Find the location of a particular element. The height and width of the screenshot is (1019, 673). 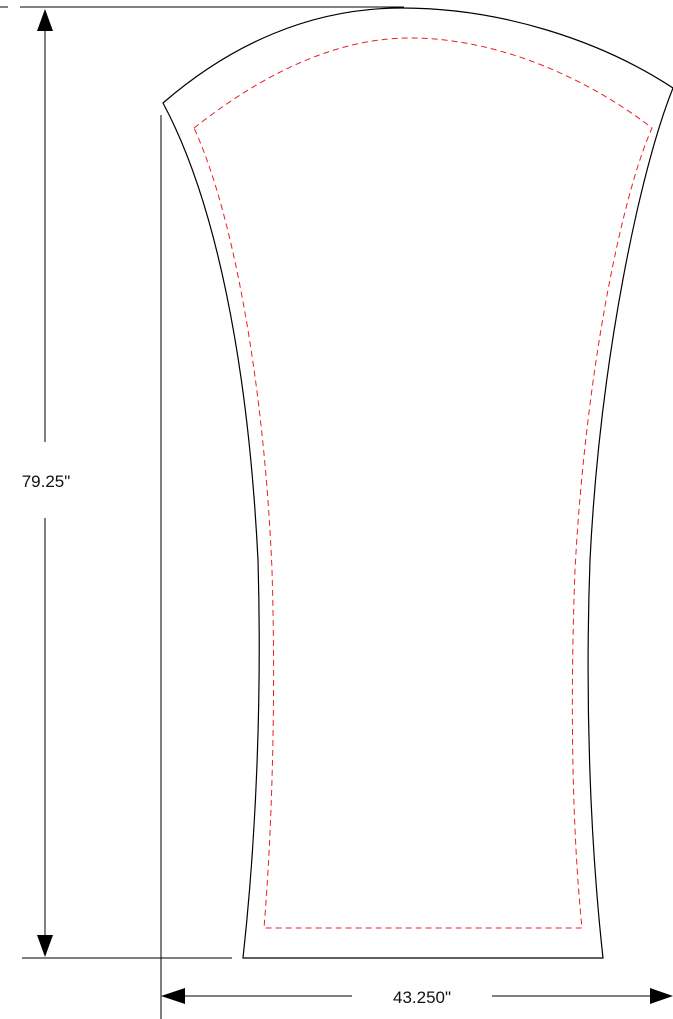

width-arrow-left-icon is located at coordinates (173, 996).